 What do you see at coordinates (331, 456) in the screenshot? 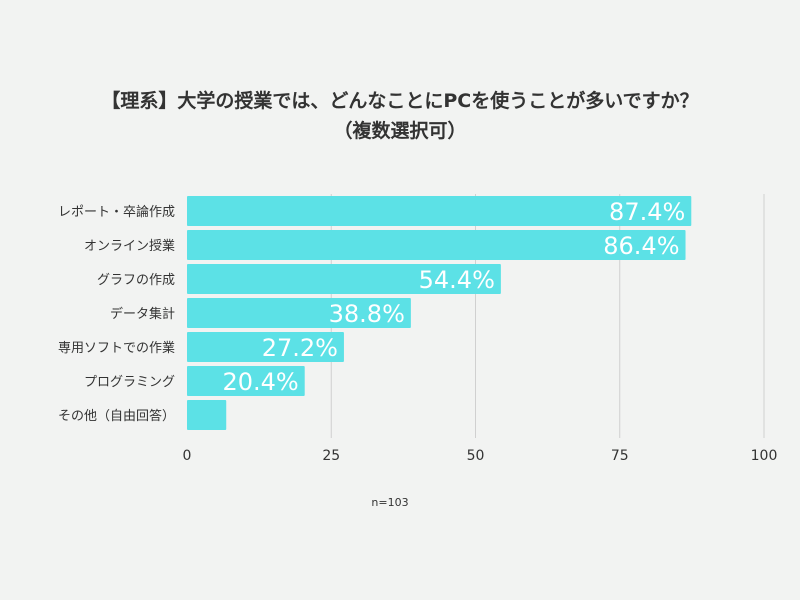
I see `x-tick-label: 25` at bounding box center [331, 456].